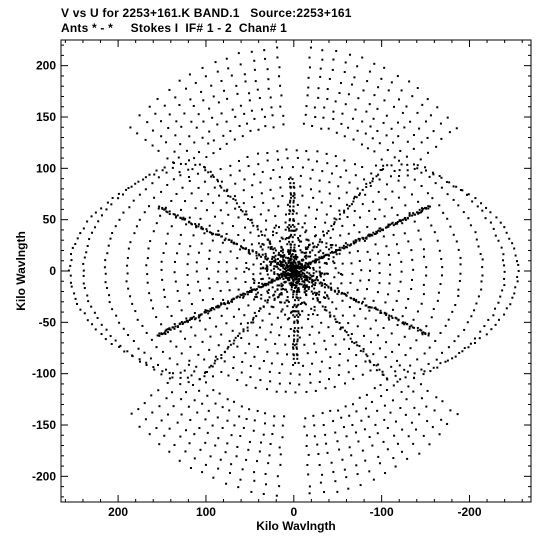  I want to click on y-tick-label: -200, so click(44, 476).